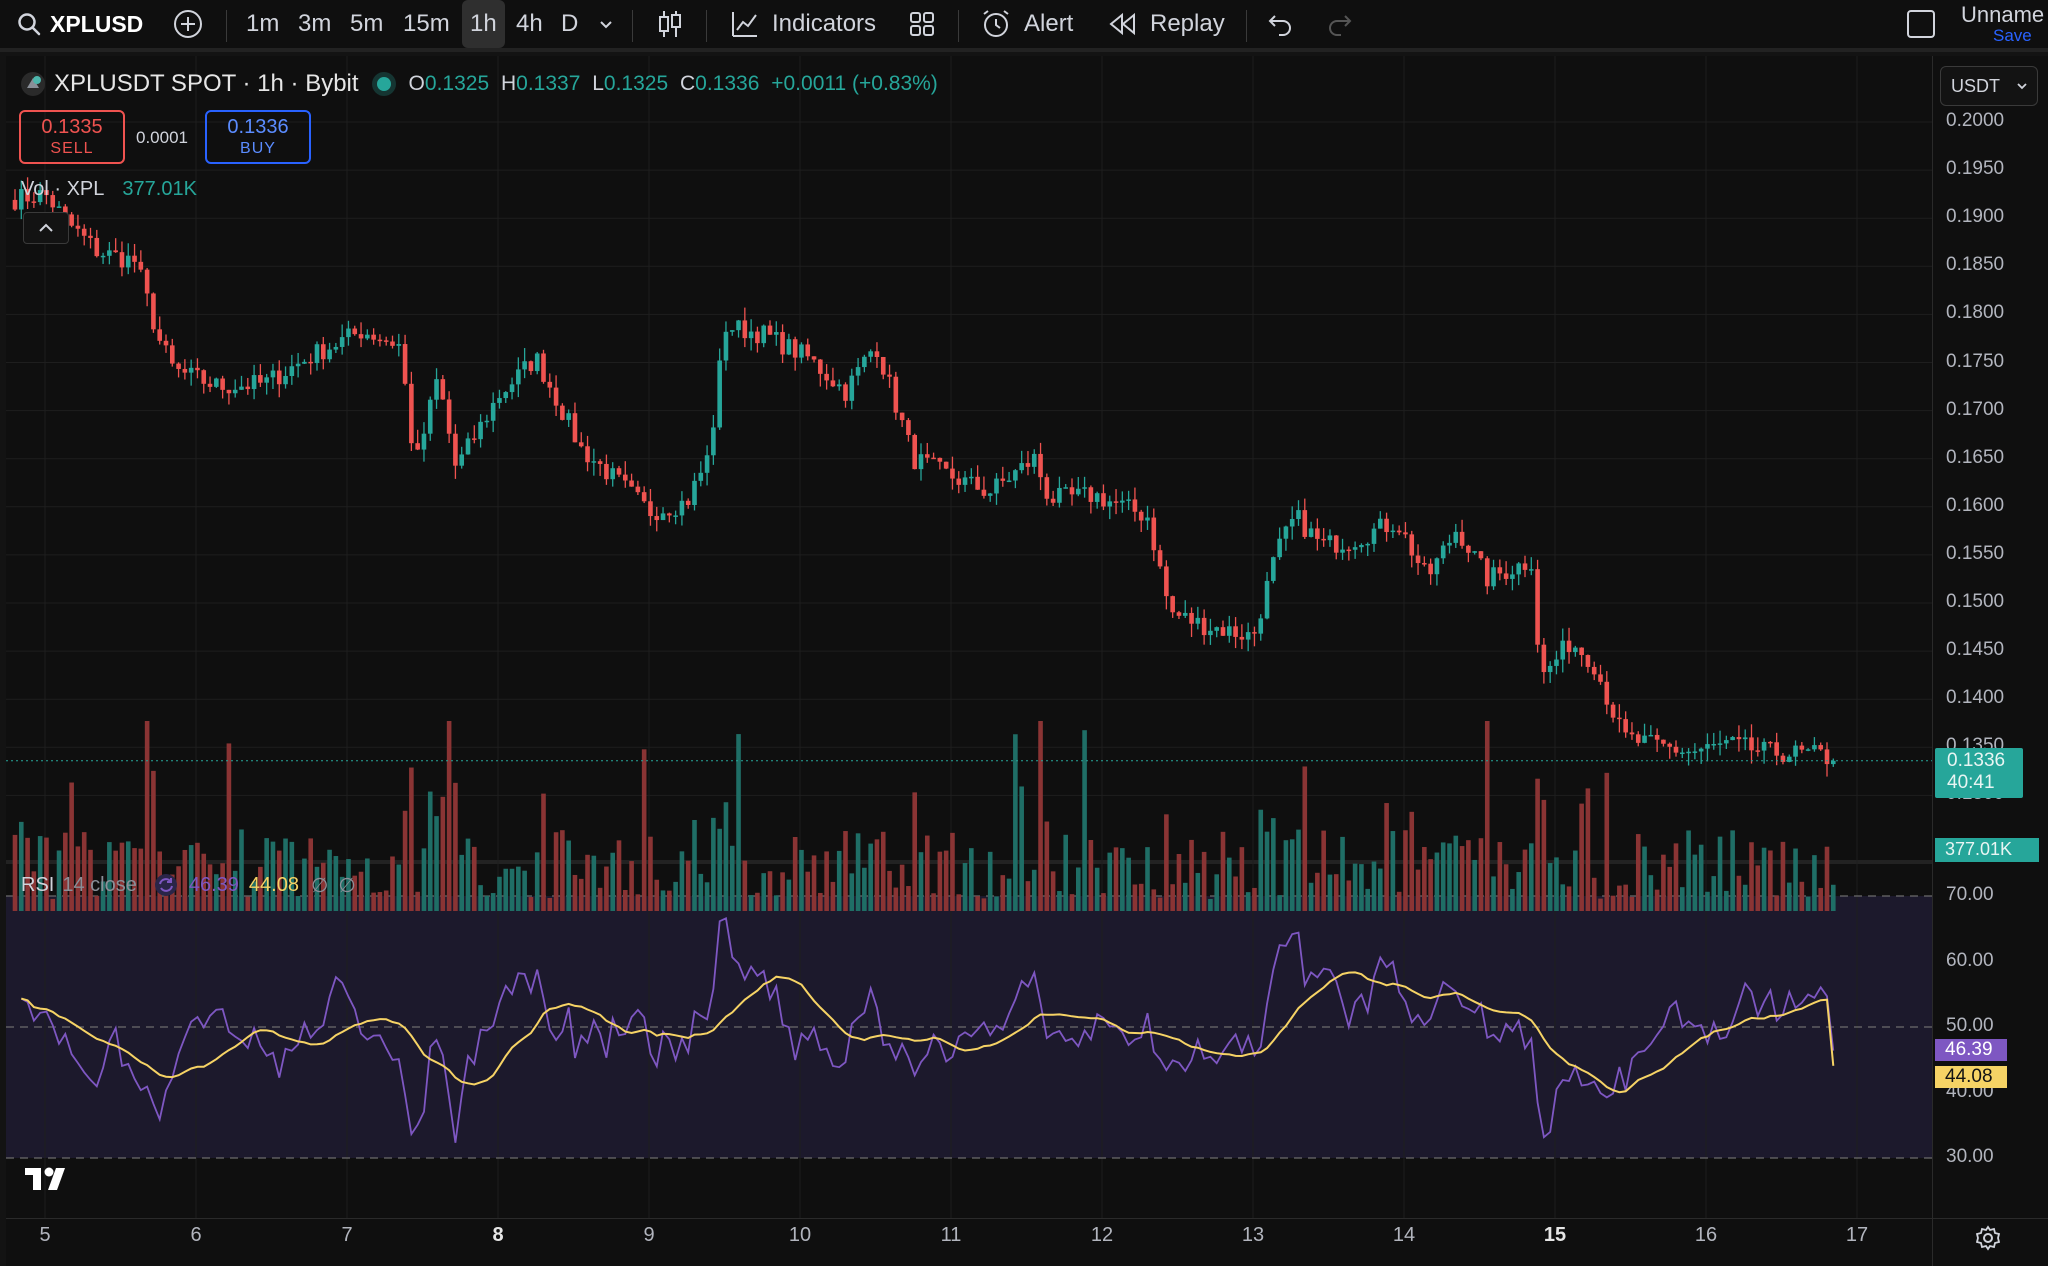 This screenshot has width=2048, height=1266. Describe the element at coordinates (1280, 24) in the screenshot. I see `undo-button` at that location.